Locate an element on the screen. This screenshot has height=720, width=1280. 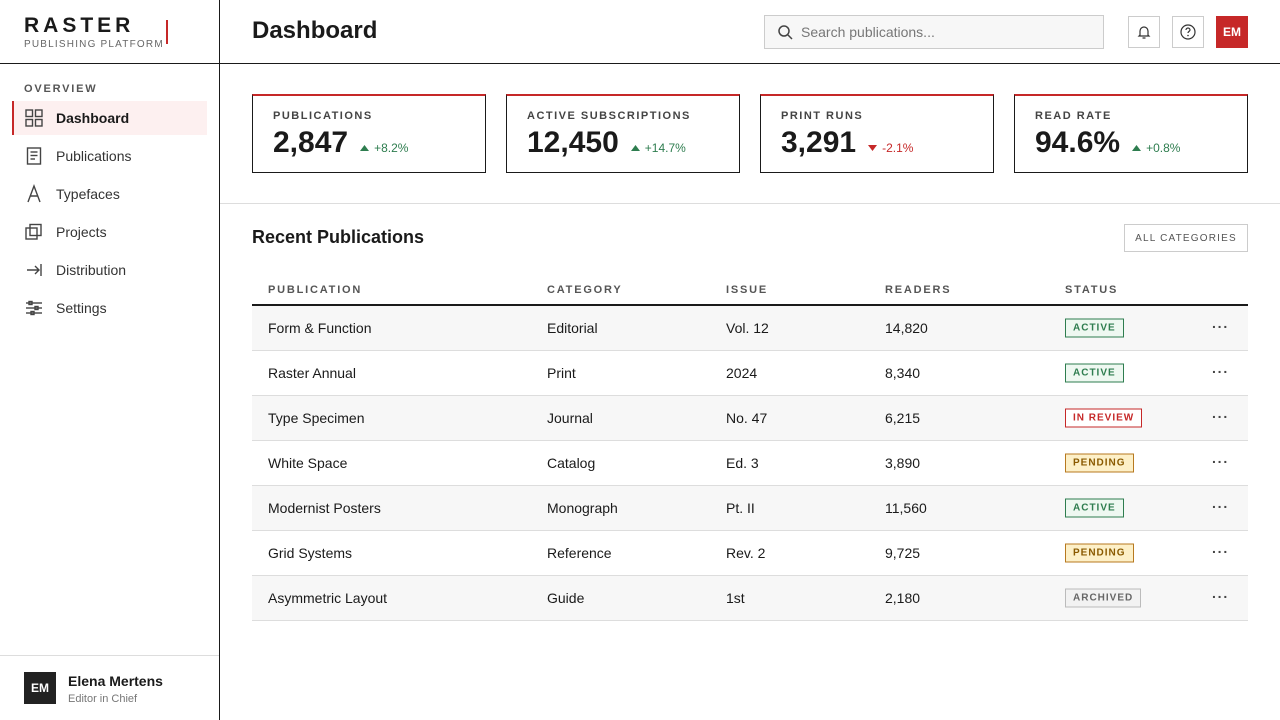
nav-item: Typefaces is located at coordinates (109, 194).